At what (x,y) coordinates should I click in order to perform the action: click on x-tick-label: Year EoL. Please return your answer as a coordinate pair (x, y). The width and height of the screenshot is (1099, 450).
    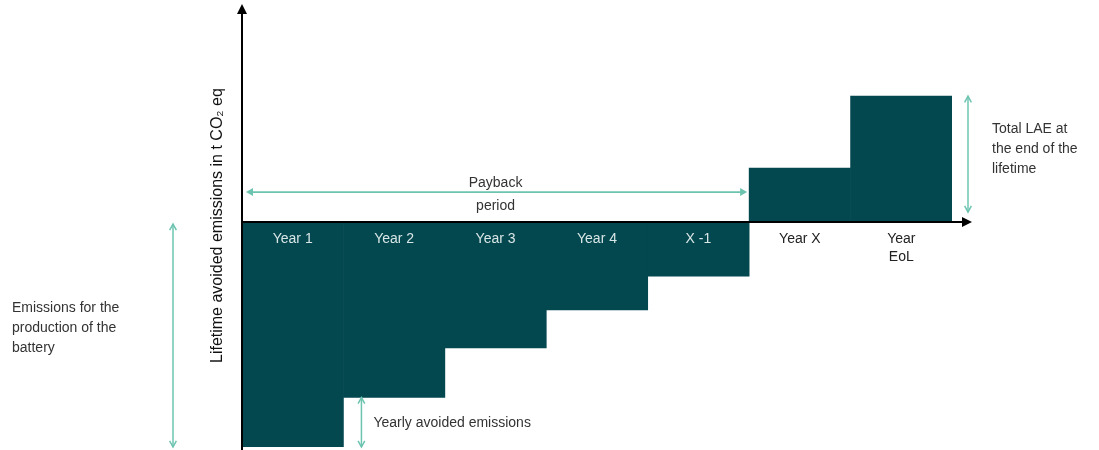
    Looking at the image, I should click on (901, 246).